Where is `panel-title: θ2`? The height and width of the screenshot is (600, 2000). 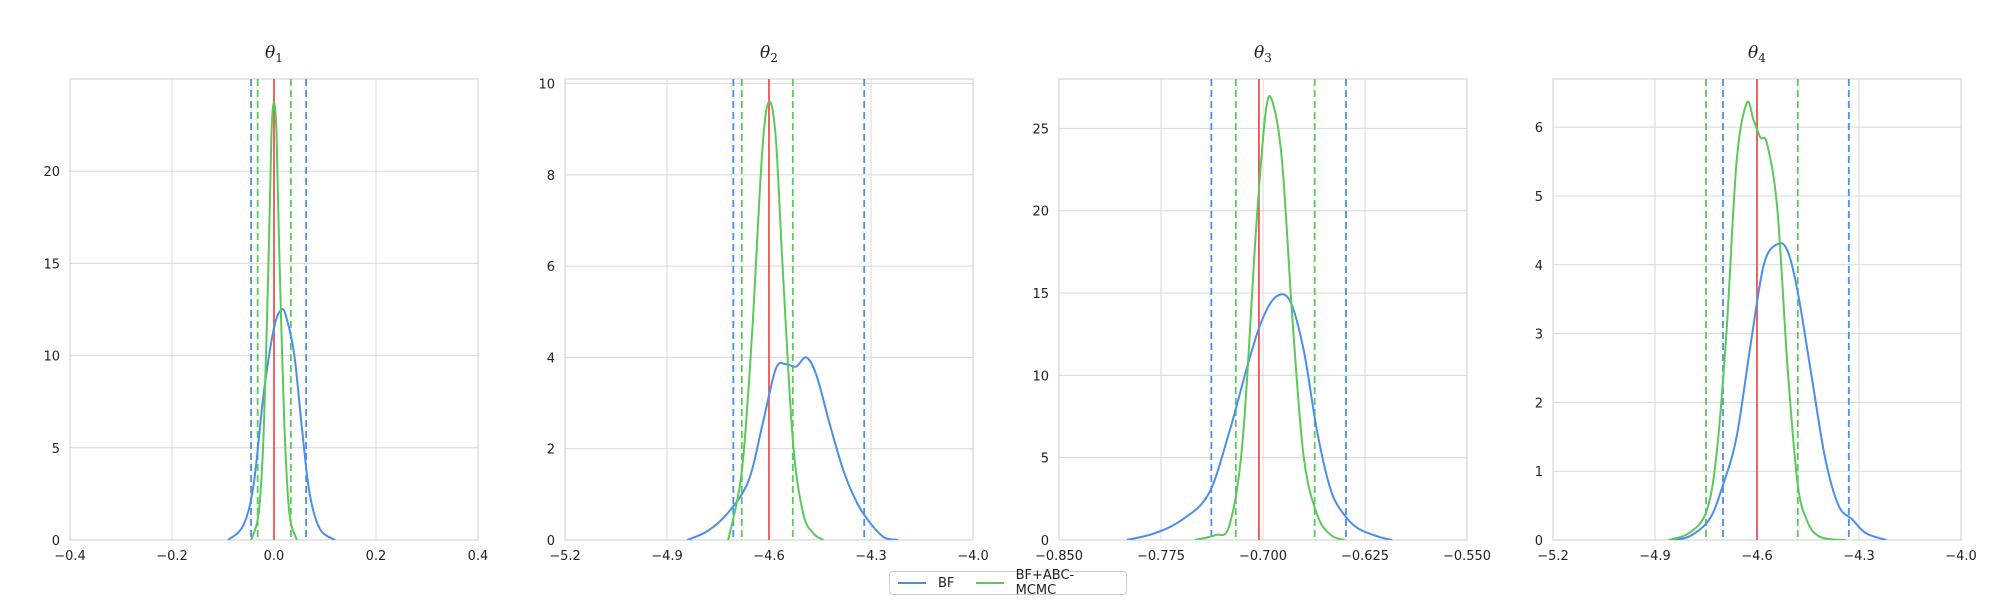
panel-title: θ2 is located at coordinates (769, 54).